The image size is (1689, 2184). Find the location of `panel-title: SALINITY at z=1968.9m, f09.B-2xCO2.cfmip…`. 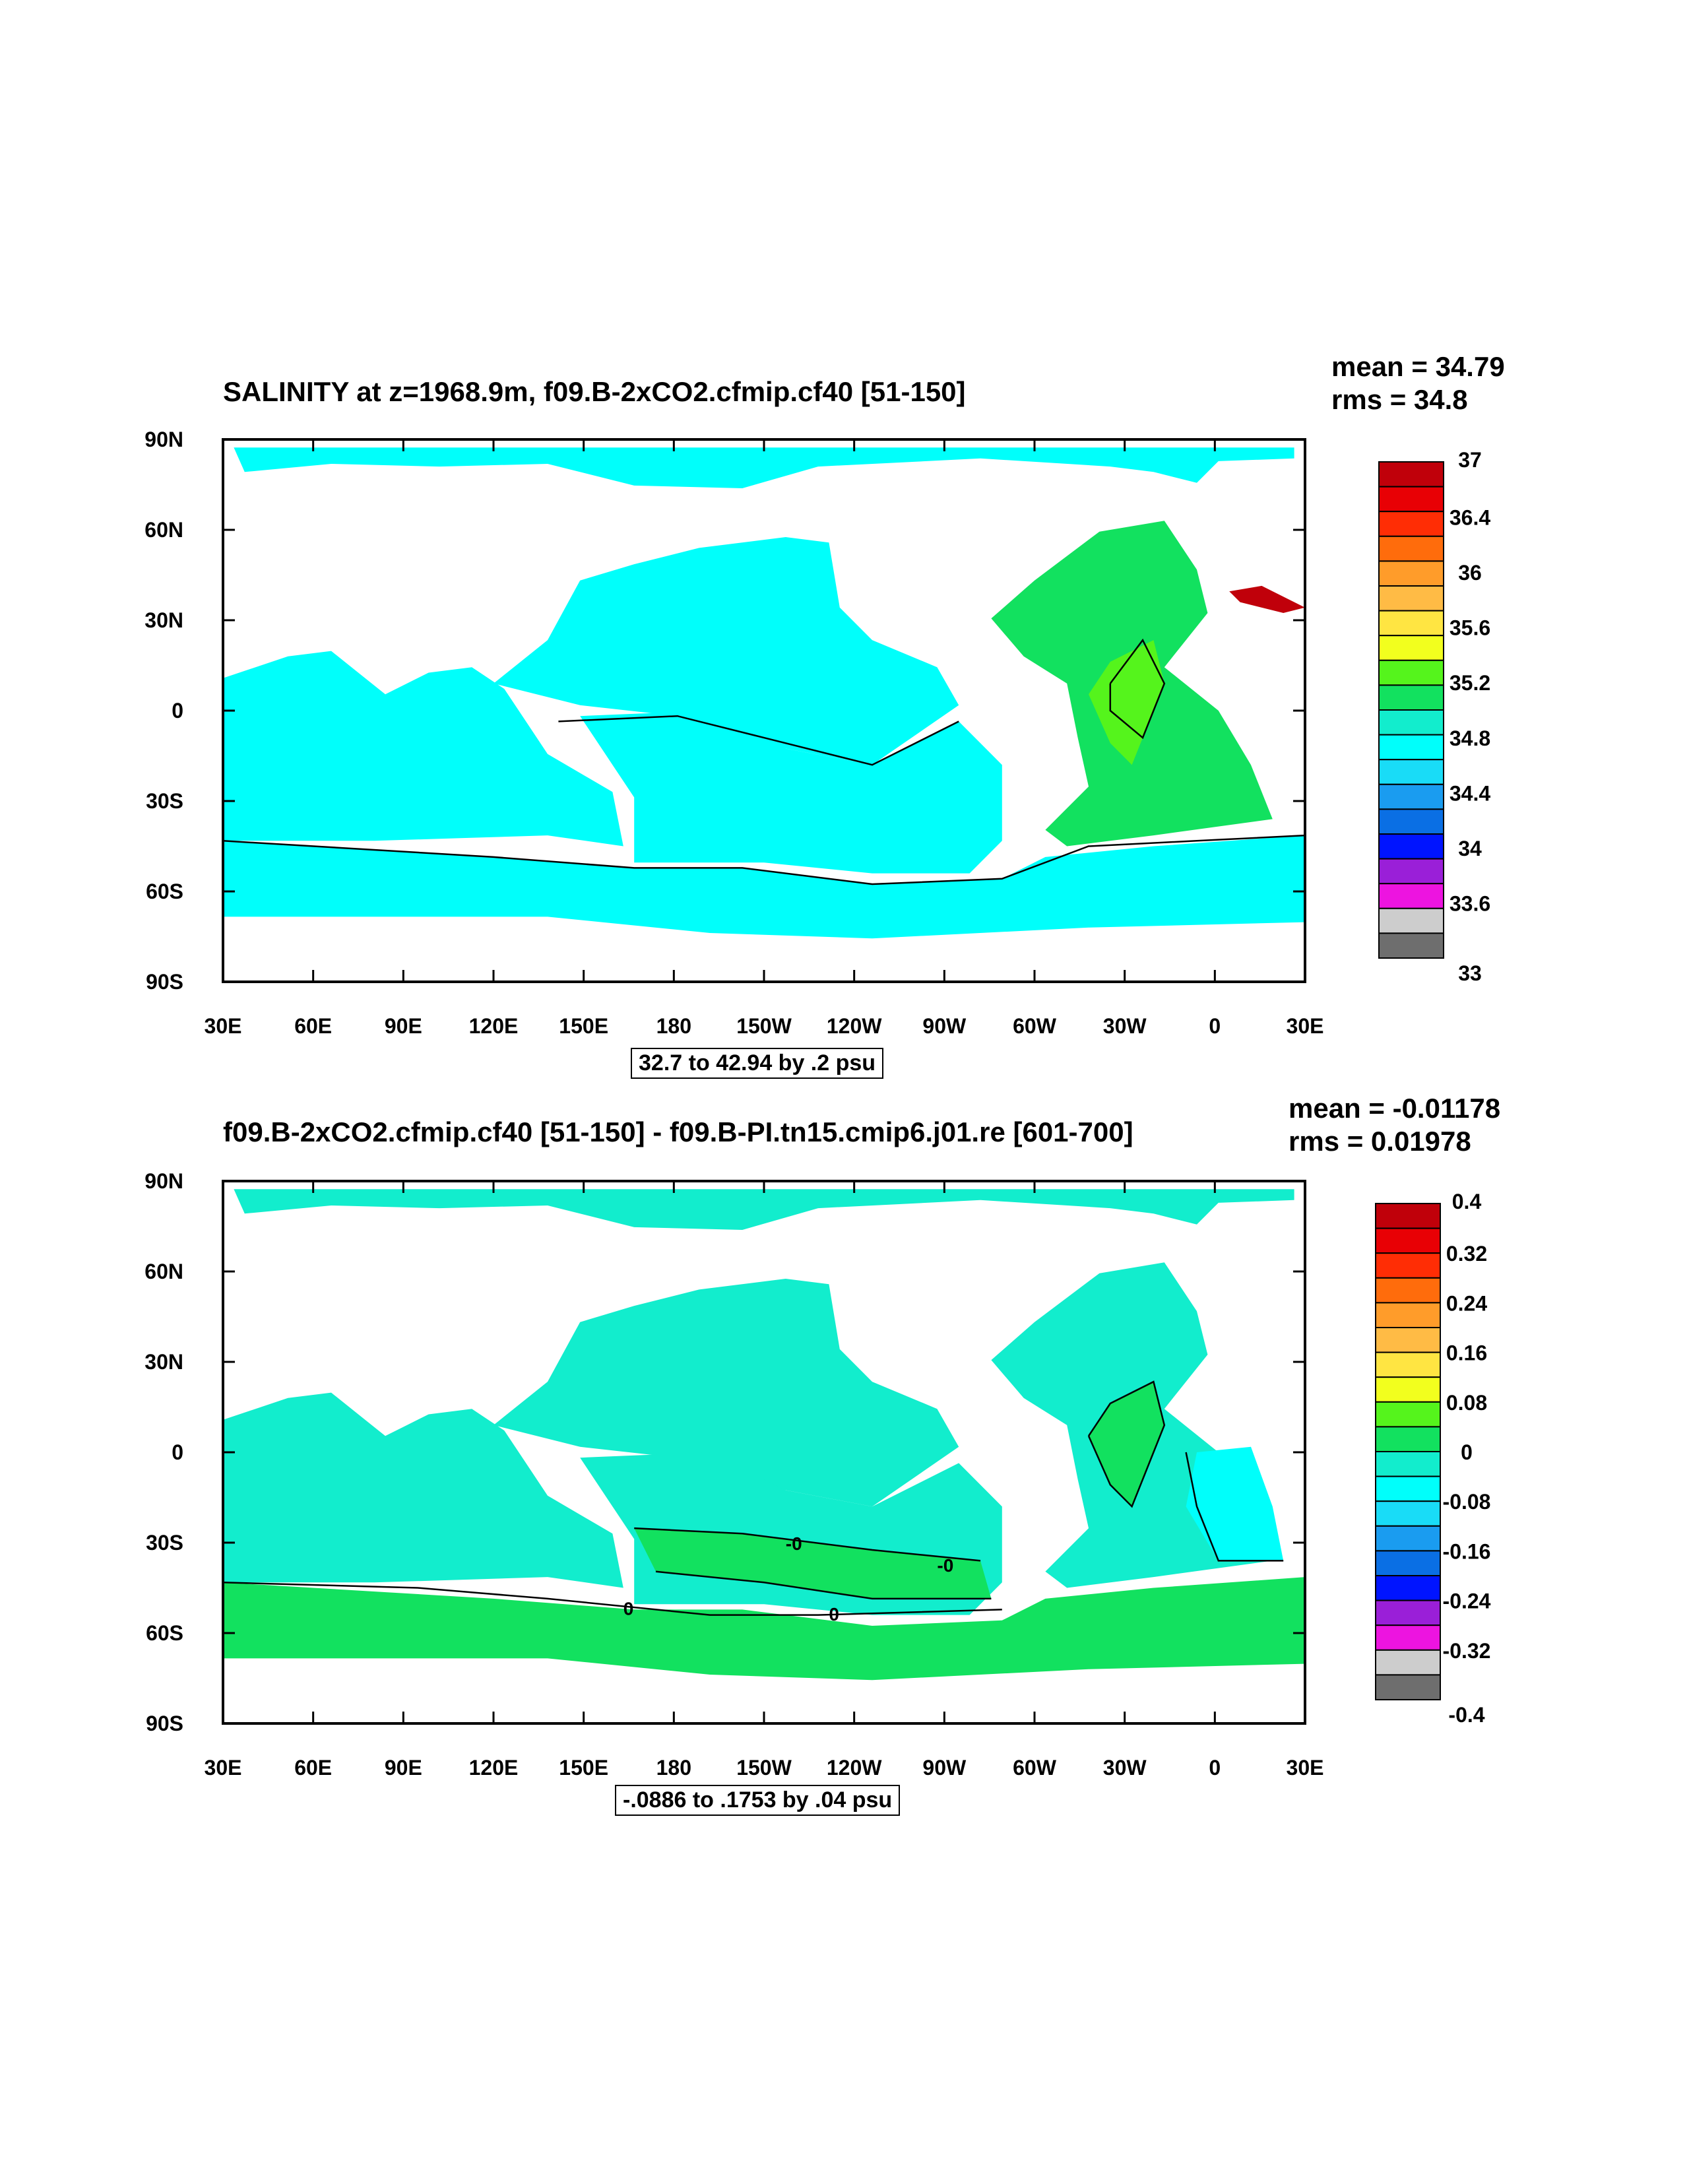

panel-title: SALINITY at z=1968.9m, f09.B-2xCO2.cfmip… is located at coordinates (594, 391).